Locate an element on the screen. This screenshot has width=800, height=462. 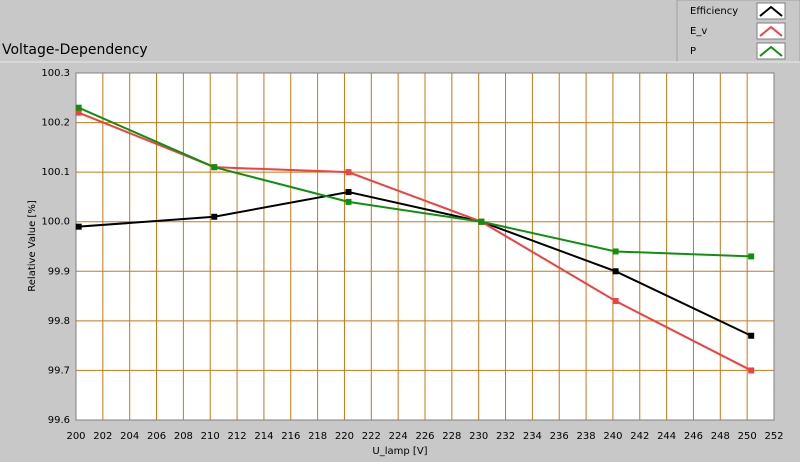
y-tick-label: 100.3 is located at coordinates (55, 73).